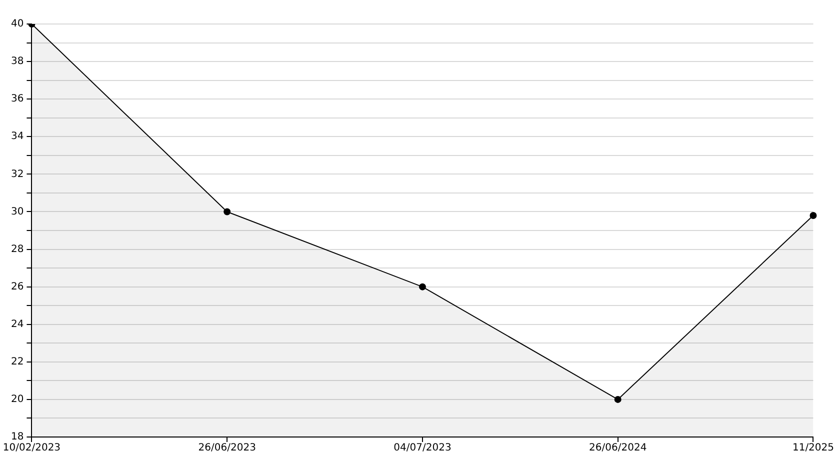  What do you see at coordinates (17, 212) in the screenshot?
I see `y-tick-label: 30` at bounding box center [17, 212].